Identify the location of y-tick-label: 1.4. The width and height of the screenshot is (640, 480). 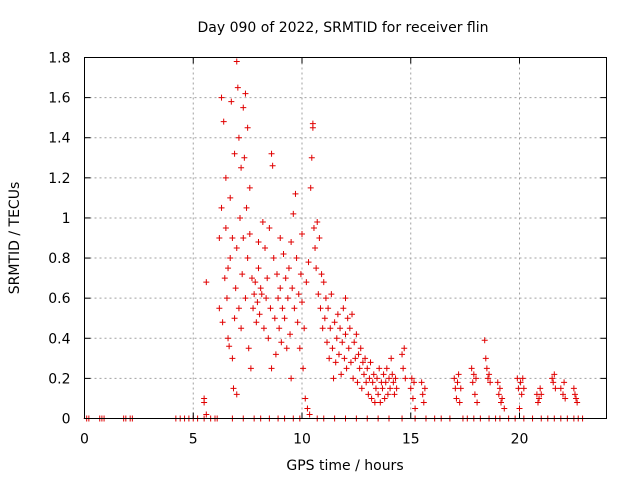
(59, 139).